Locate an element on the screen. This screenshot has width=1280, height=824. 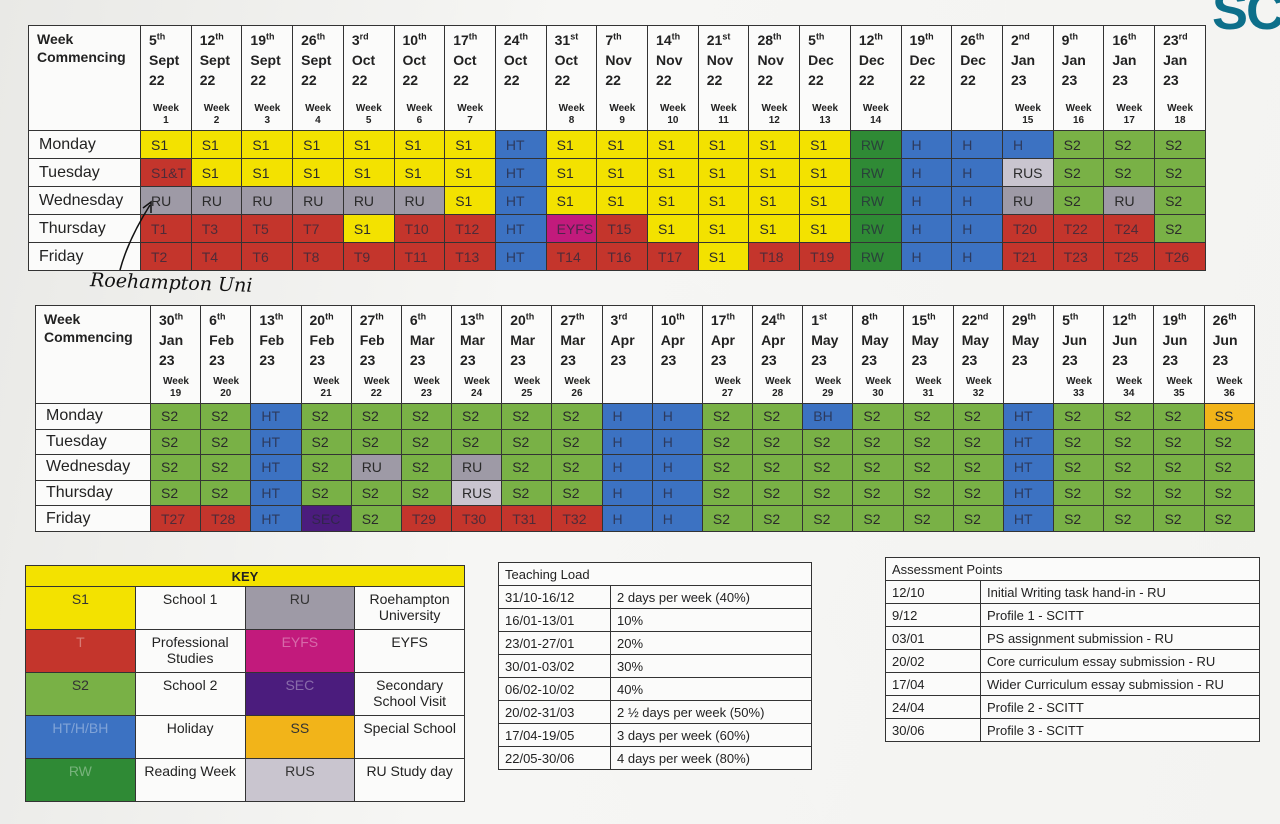
week-date: 30th Jan 23 is located at coordinates (176, 339).